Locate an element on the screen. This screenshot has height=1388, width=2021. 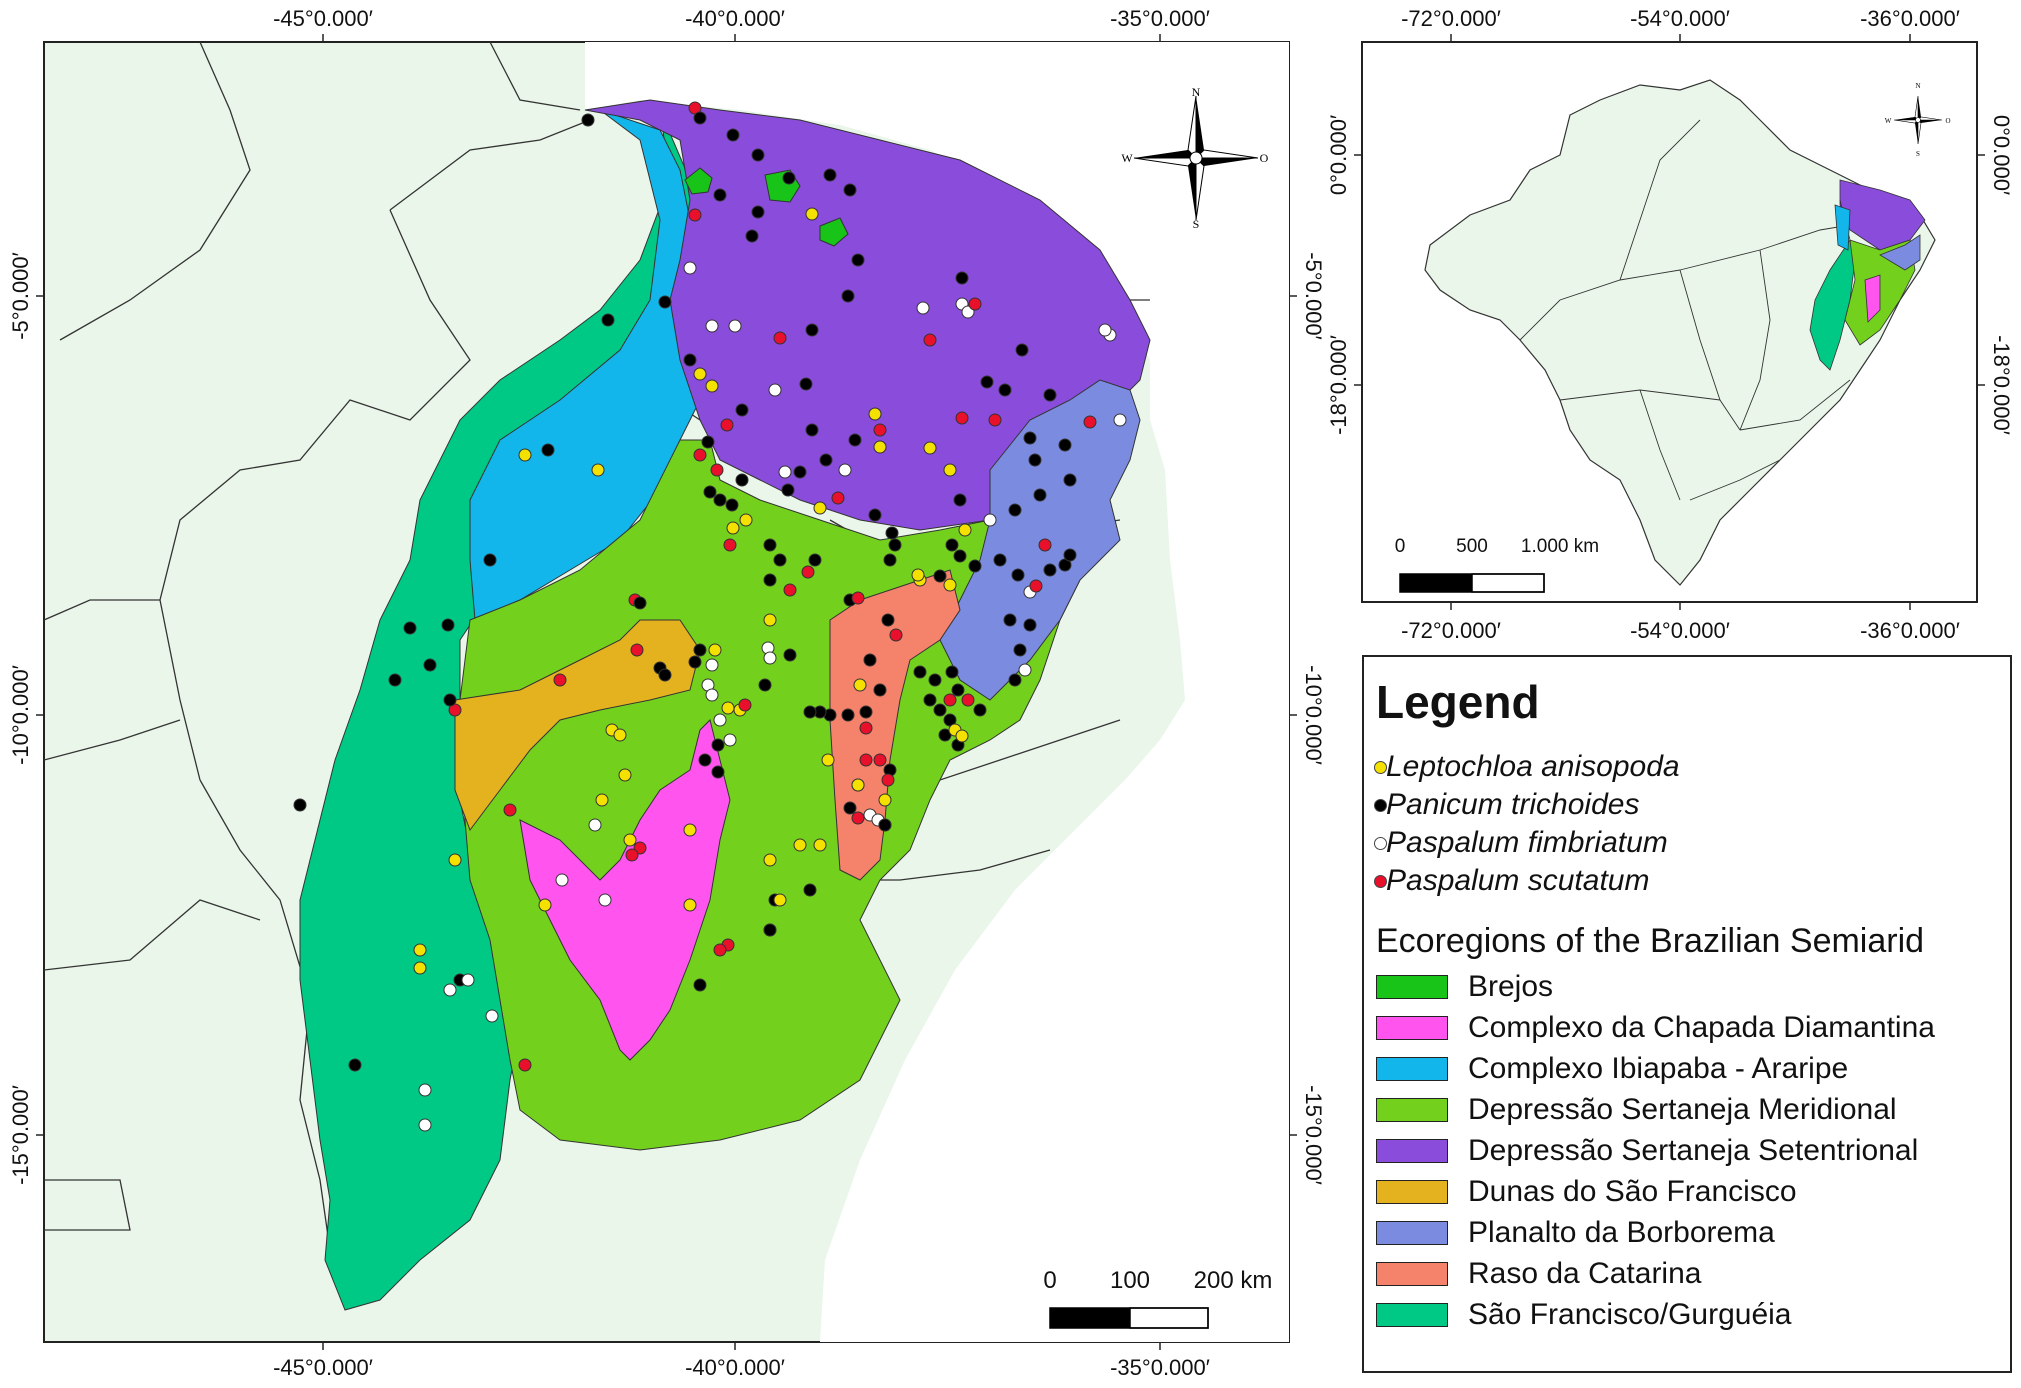
species-marker-leptochloa is located at coordinates (1380, 767).